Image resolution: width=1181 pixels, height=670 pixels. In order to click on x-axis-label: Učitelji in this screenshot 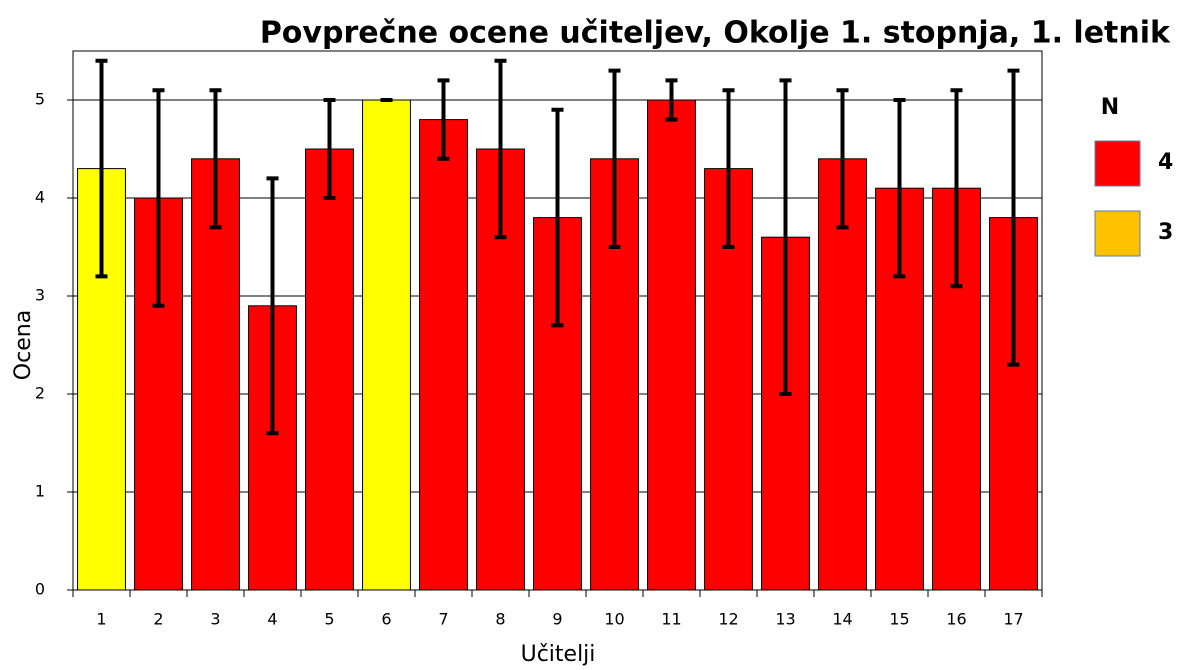, I will do `click(558, 654)`.